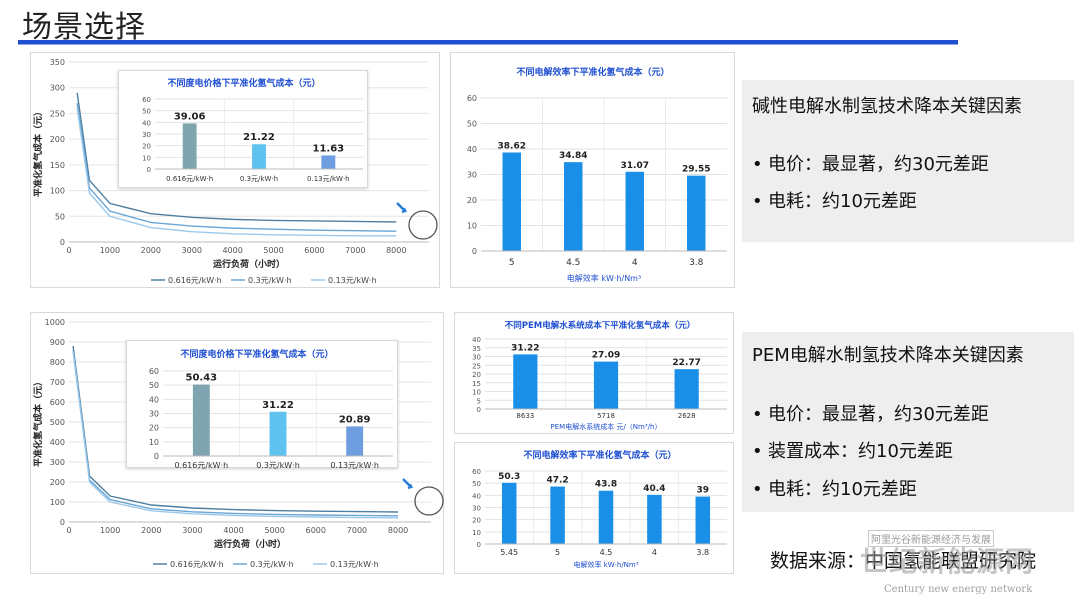 The width and height of the screenshot is (1080, 604). I want to click on data-label: 40.4, so click(654, 489).